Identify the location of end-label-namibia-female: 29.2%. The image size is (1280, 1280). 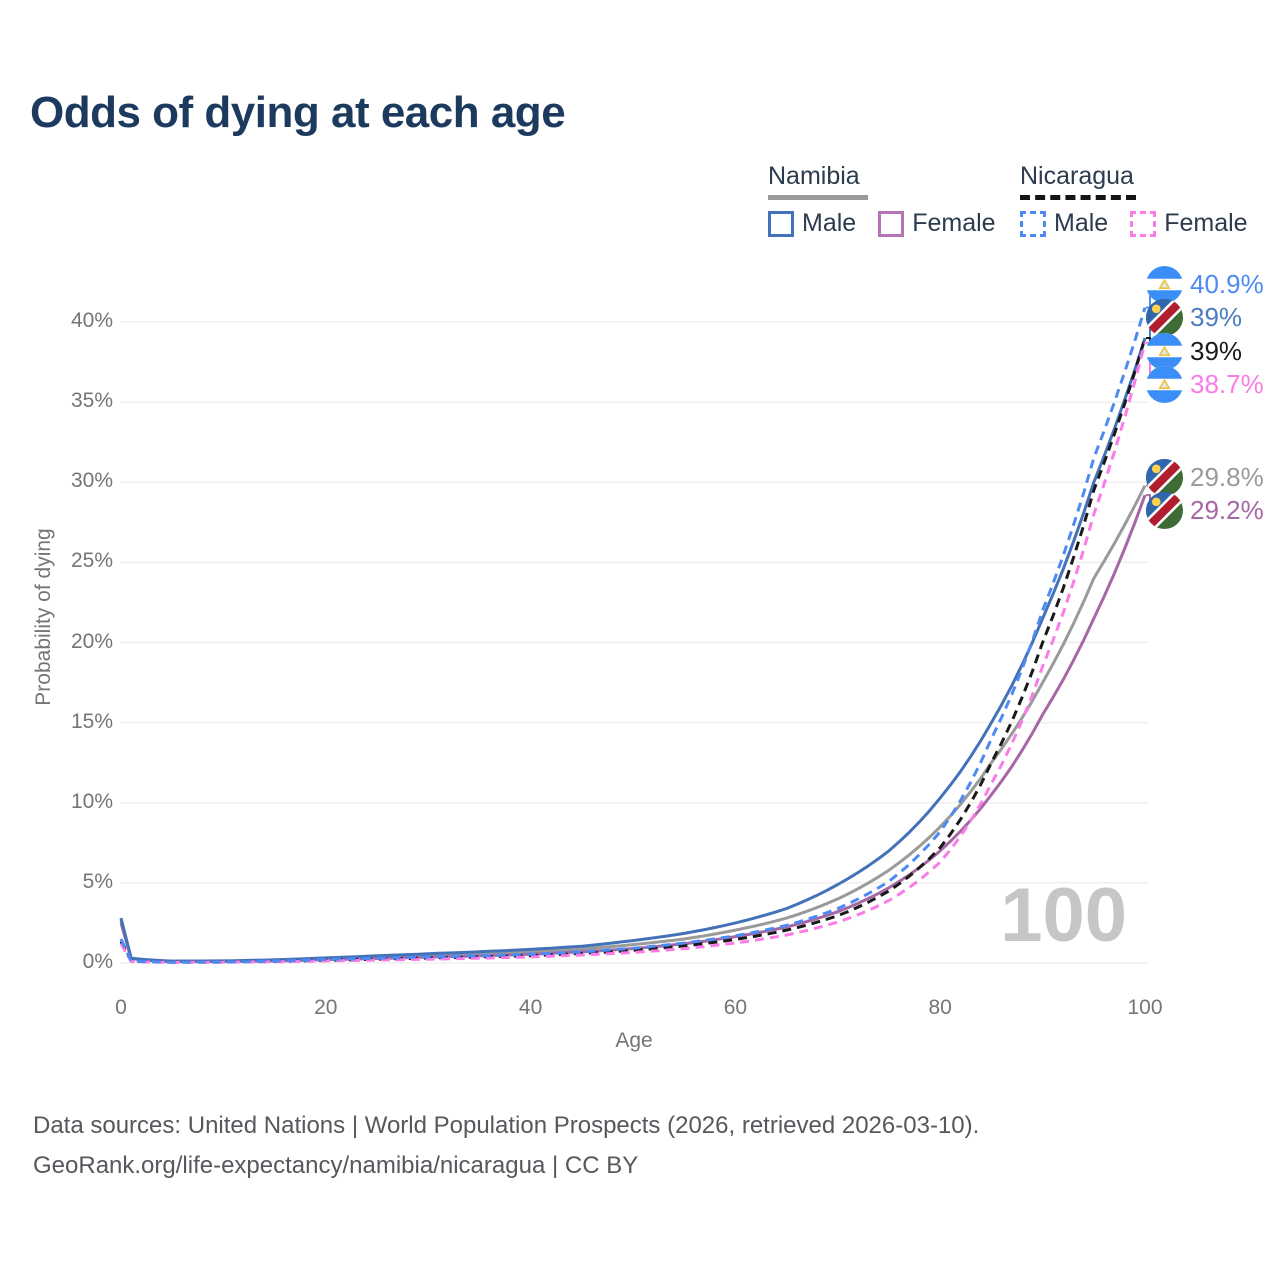
(1205, 510).